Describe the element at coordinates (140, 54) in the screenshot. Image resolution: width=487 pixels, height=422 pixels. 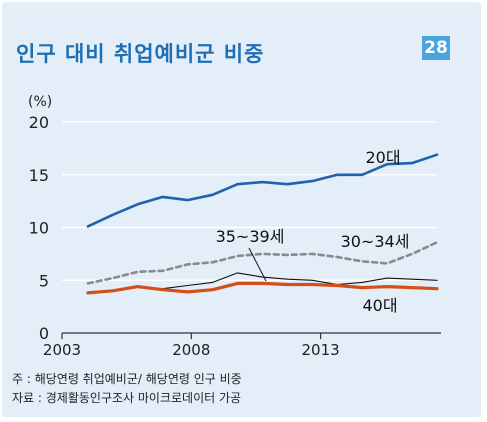
I see `page-title: 인구 대비 취업예비군 비중` at that location.